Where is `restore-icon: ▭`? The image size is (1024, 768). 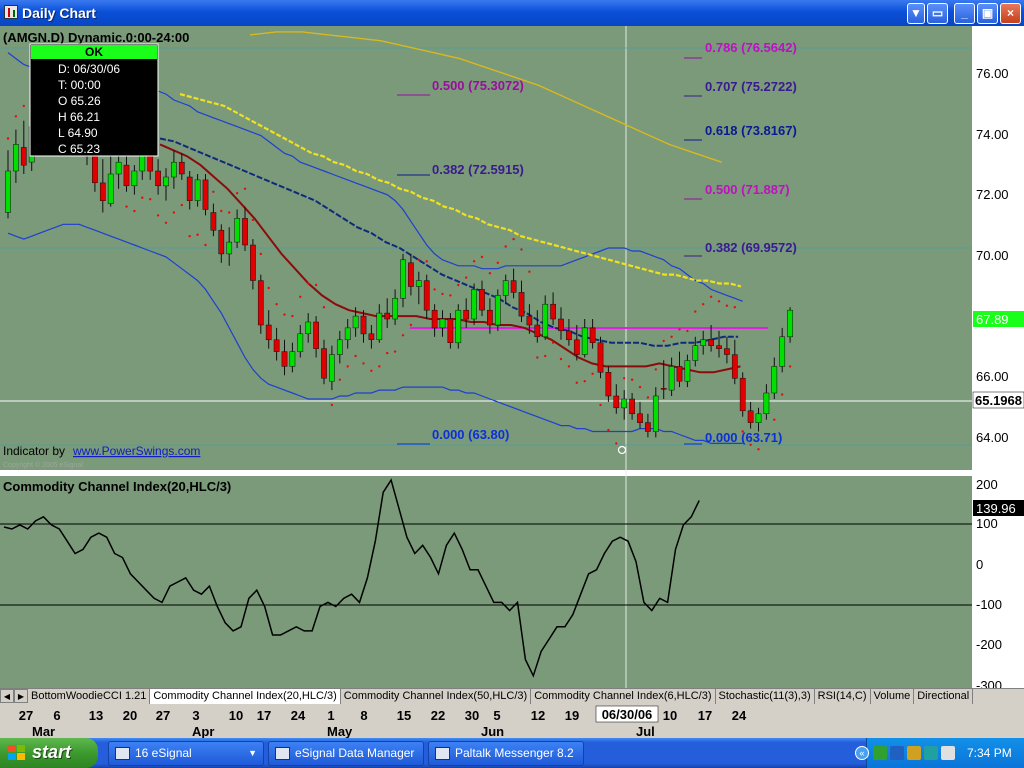 restore-icon: ▭ is located at coordinates (937, 13).